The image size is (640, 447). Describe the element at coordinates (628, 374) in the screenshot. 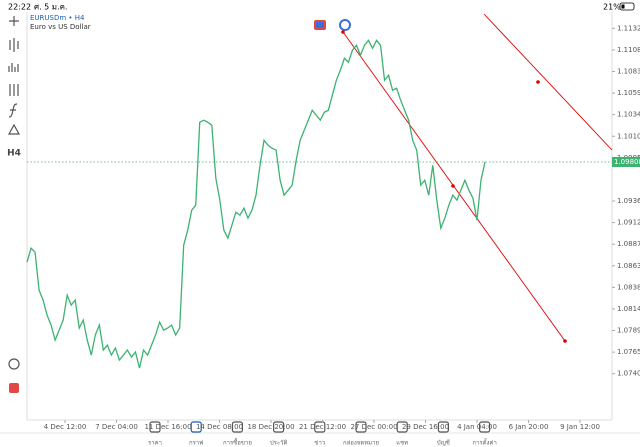

I see `y-tick-label: 1.07405` at that location.